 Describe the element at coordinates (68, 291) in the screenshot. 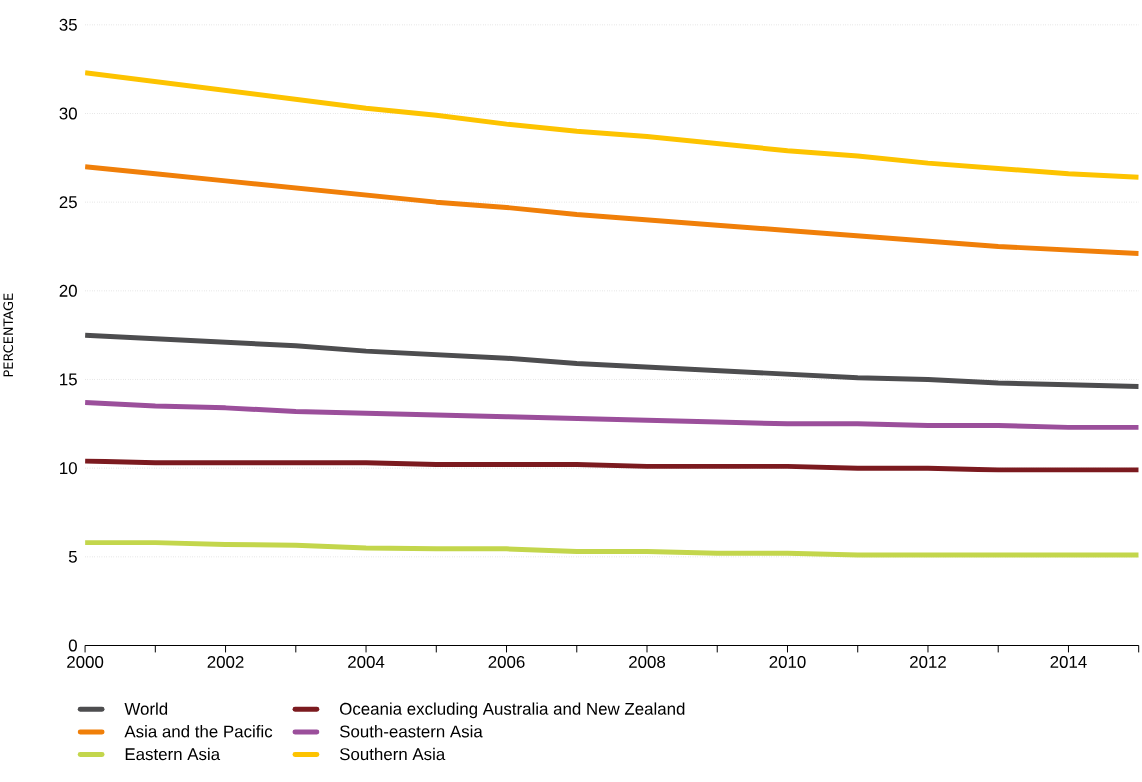

I see `y-tick-label: 20` at that location.